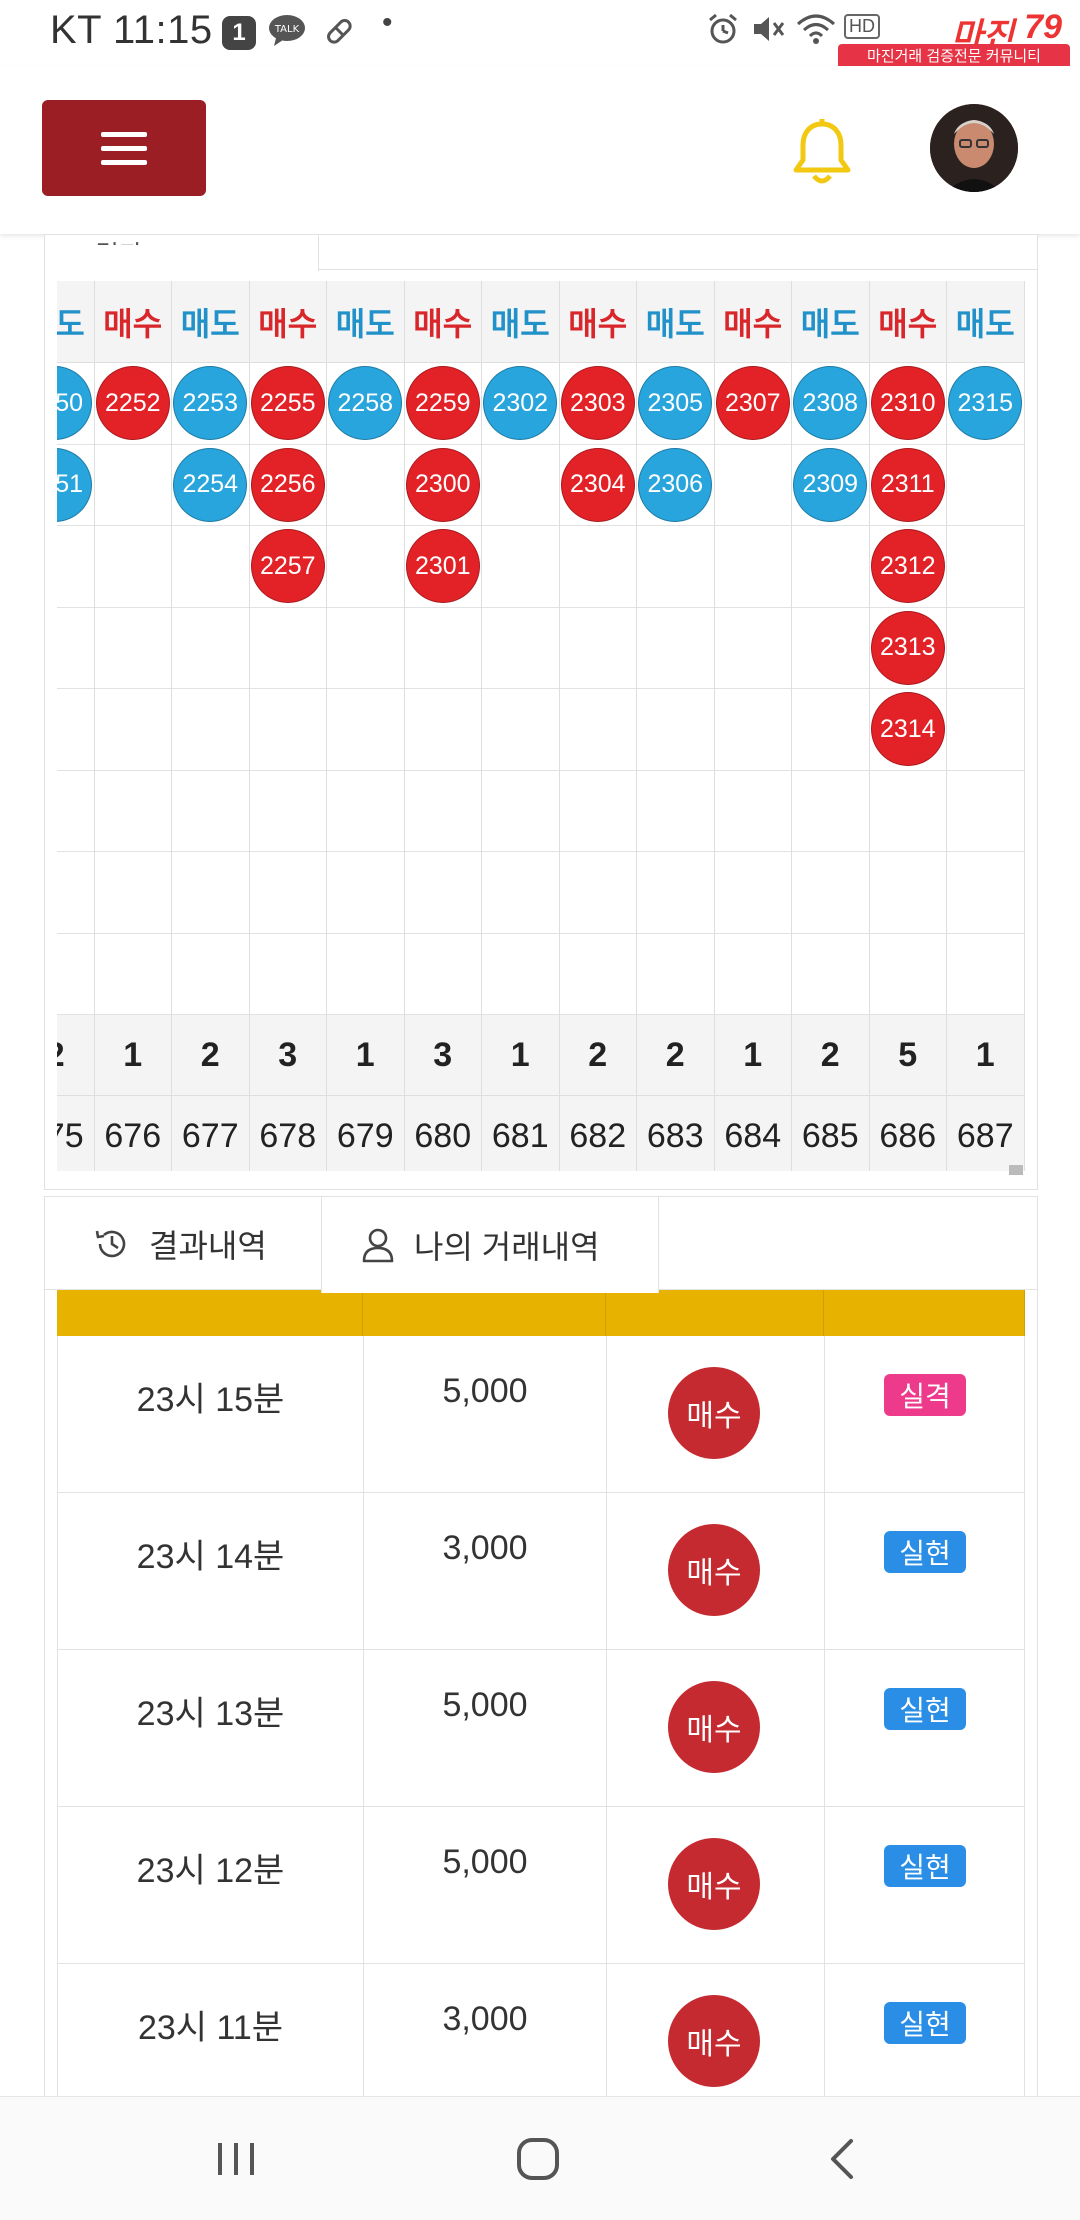  What do you see at coordinates (541, 1571) in the screenshot?
I see `table-row: 23시 14분 3,000 매수 실현` at bounding box center [541, 1571].